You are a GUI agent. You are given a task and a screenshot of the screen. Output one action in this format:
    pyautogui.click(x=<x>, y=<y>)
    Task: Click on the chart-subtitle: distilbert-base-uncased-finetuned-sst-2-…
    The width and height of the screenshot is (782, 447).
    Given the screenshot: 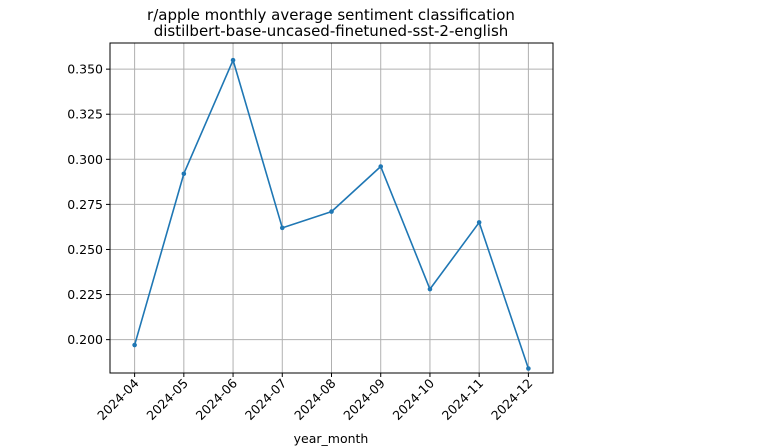 What is the action you would take?
    pyautogui.click(x=331, y=31)
    